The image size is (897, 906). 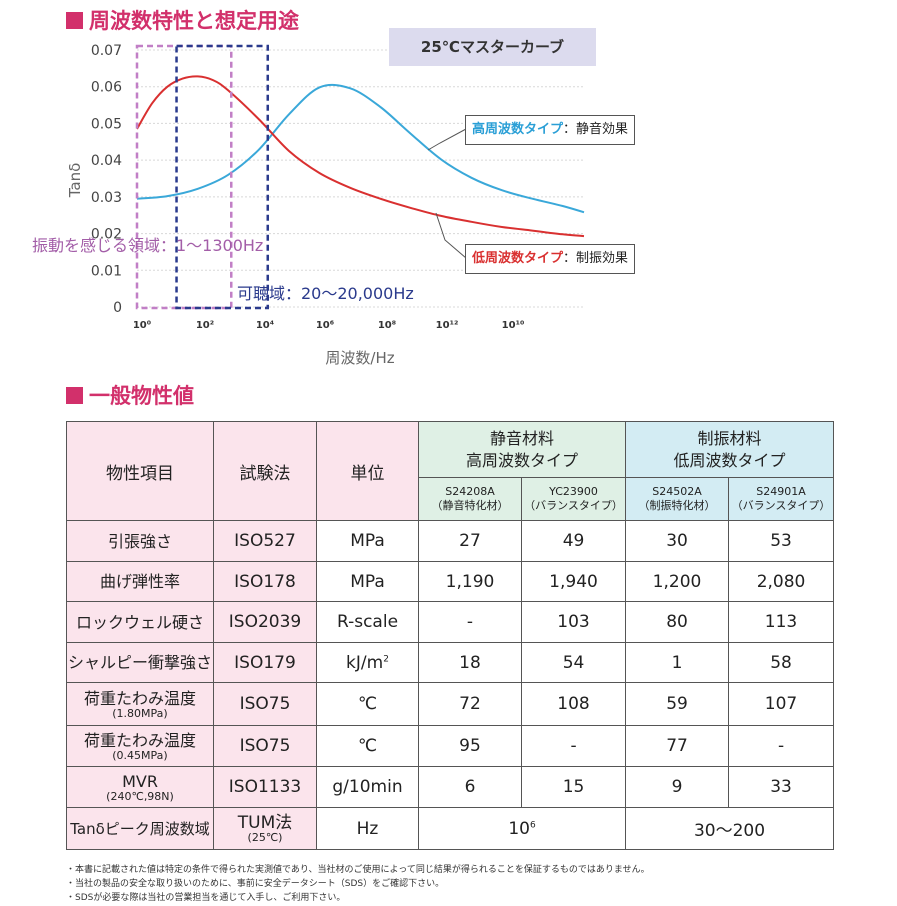 I want to click on header-group-damping: 制振材料 低周波数タイプ, so click(x=730, y=449).